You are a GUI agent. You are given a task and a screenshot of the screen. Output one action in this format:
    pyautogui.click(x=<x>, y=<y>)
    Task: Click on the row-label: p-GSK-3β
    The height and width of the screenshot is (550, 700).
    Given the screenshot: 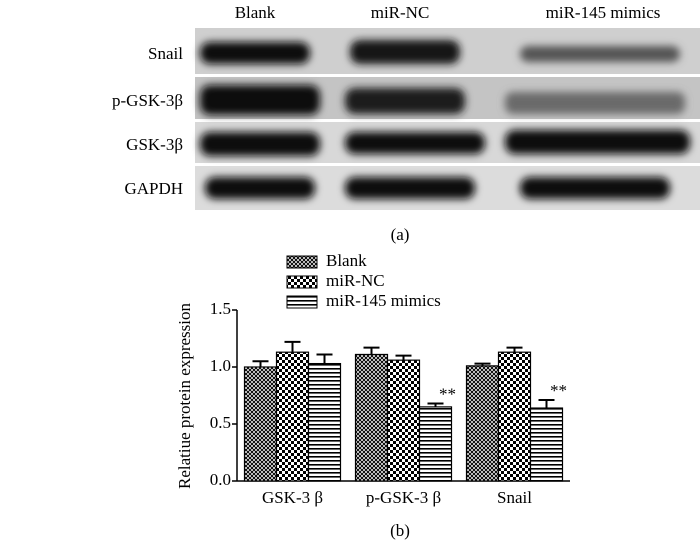 What is the action you would take?
    pyautogui.click(x=147, y=100)
    